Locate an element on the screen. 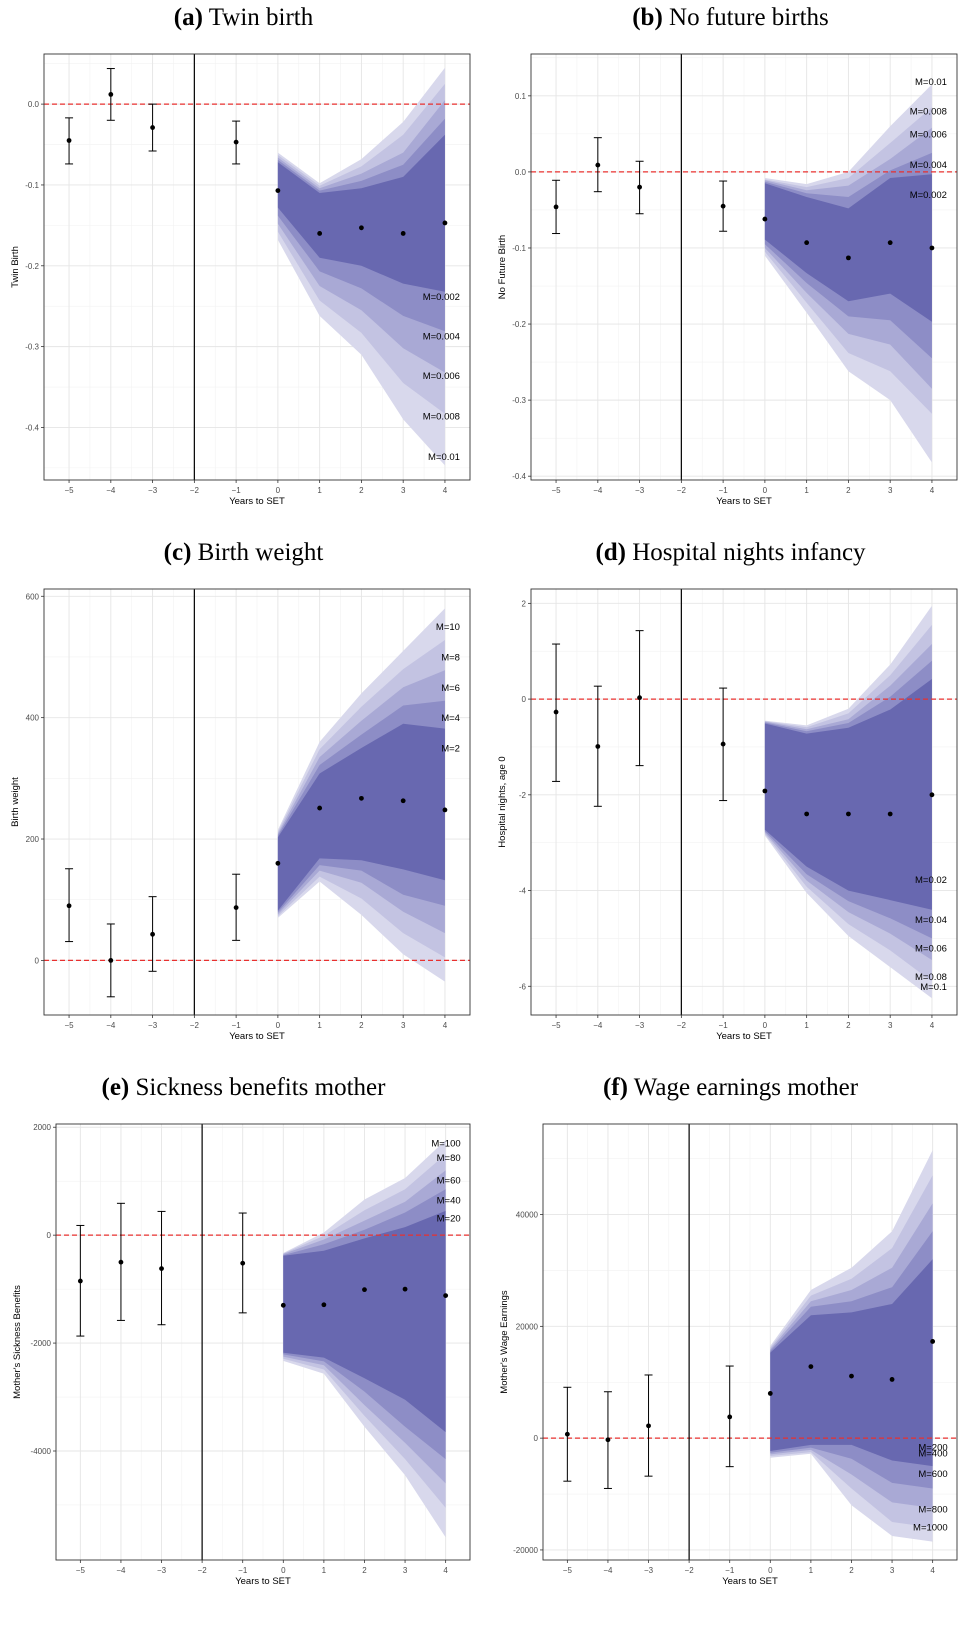  band-label: M=200 is located at coordinates (932, 1448).